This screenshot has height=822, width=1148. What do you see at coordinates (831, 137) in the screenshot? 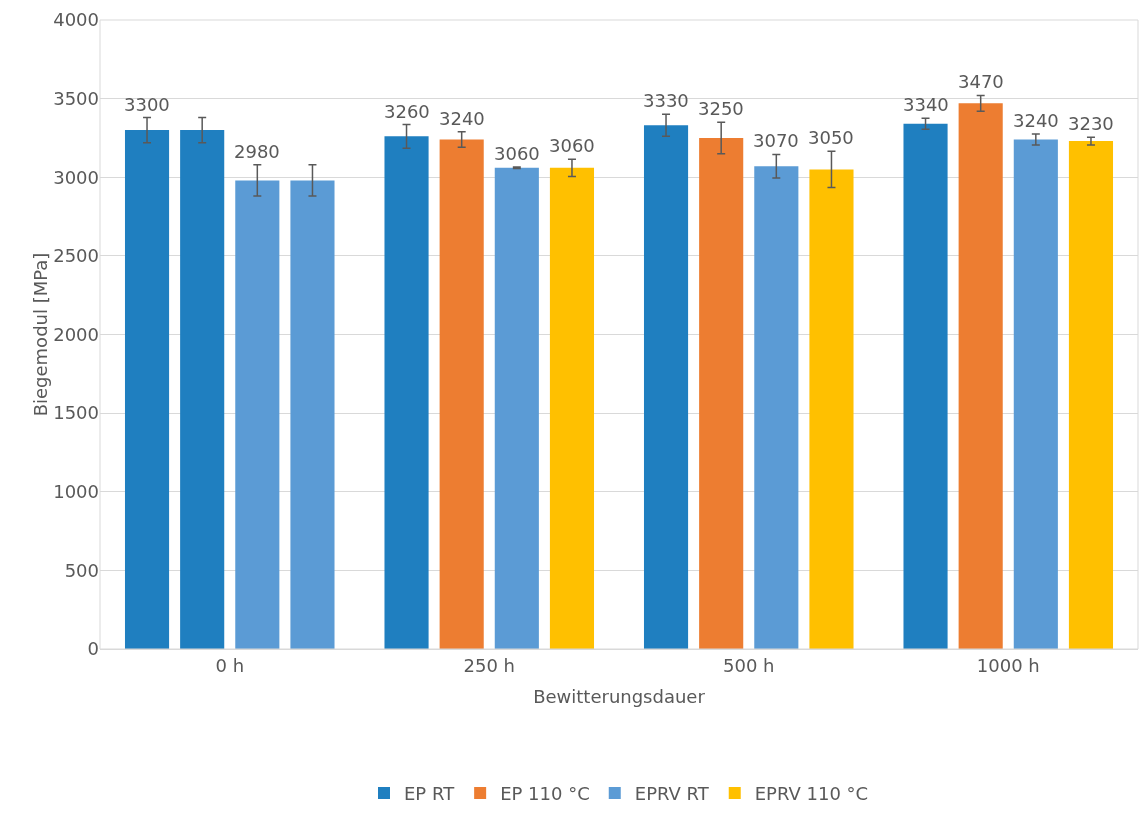
I see `data-label: 3050` at bounding box center [831, 137].